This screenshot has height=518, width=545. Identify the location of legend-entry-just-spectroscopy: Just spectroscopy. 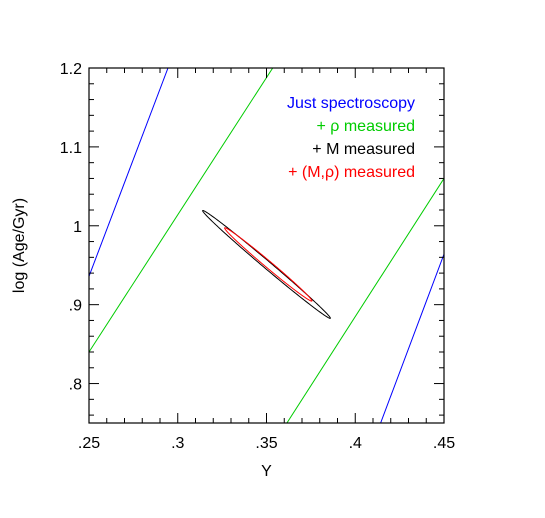
(351, 103).